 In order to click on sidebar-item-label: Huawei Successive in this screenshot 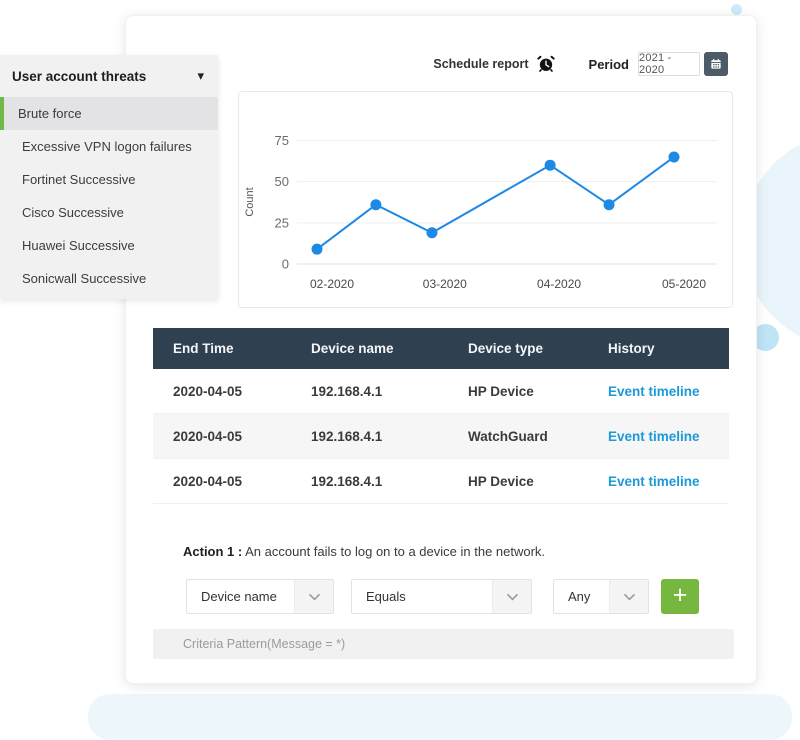, I will do `click(78, 245)`.